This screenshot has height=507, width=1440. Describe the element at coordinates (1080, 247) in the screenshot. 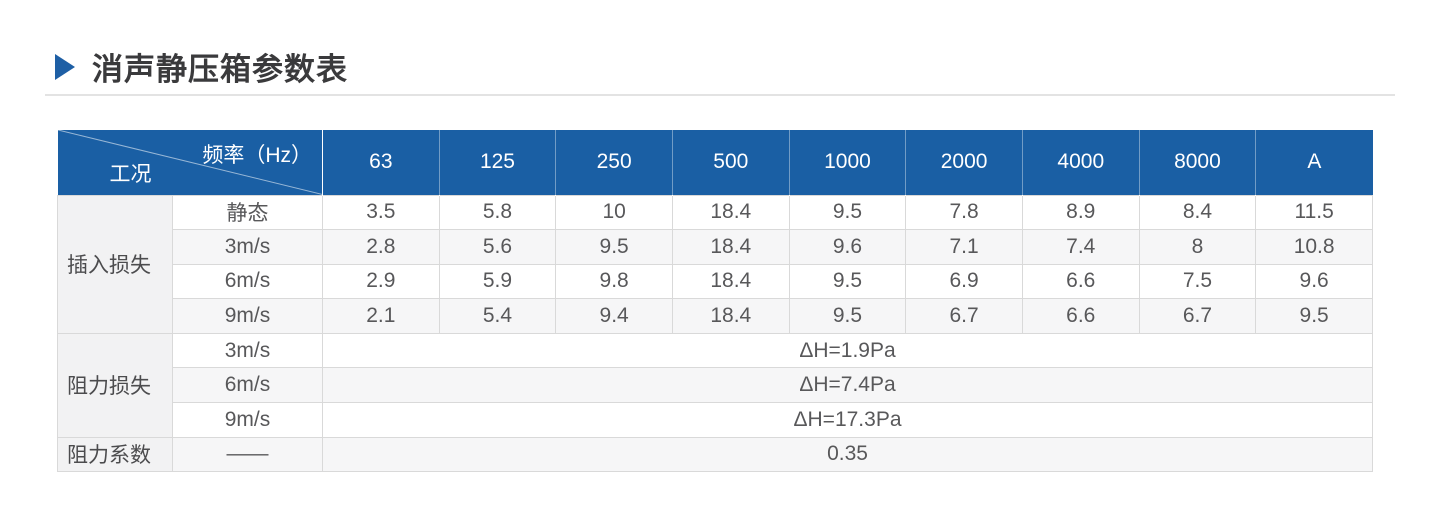

I see `value-cell: 7.4` at that location.